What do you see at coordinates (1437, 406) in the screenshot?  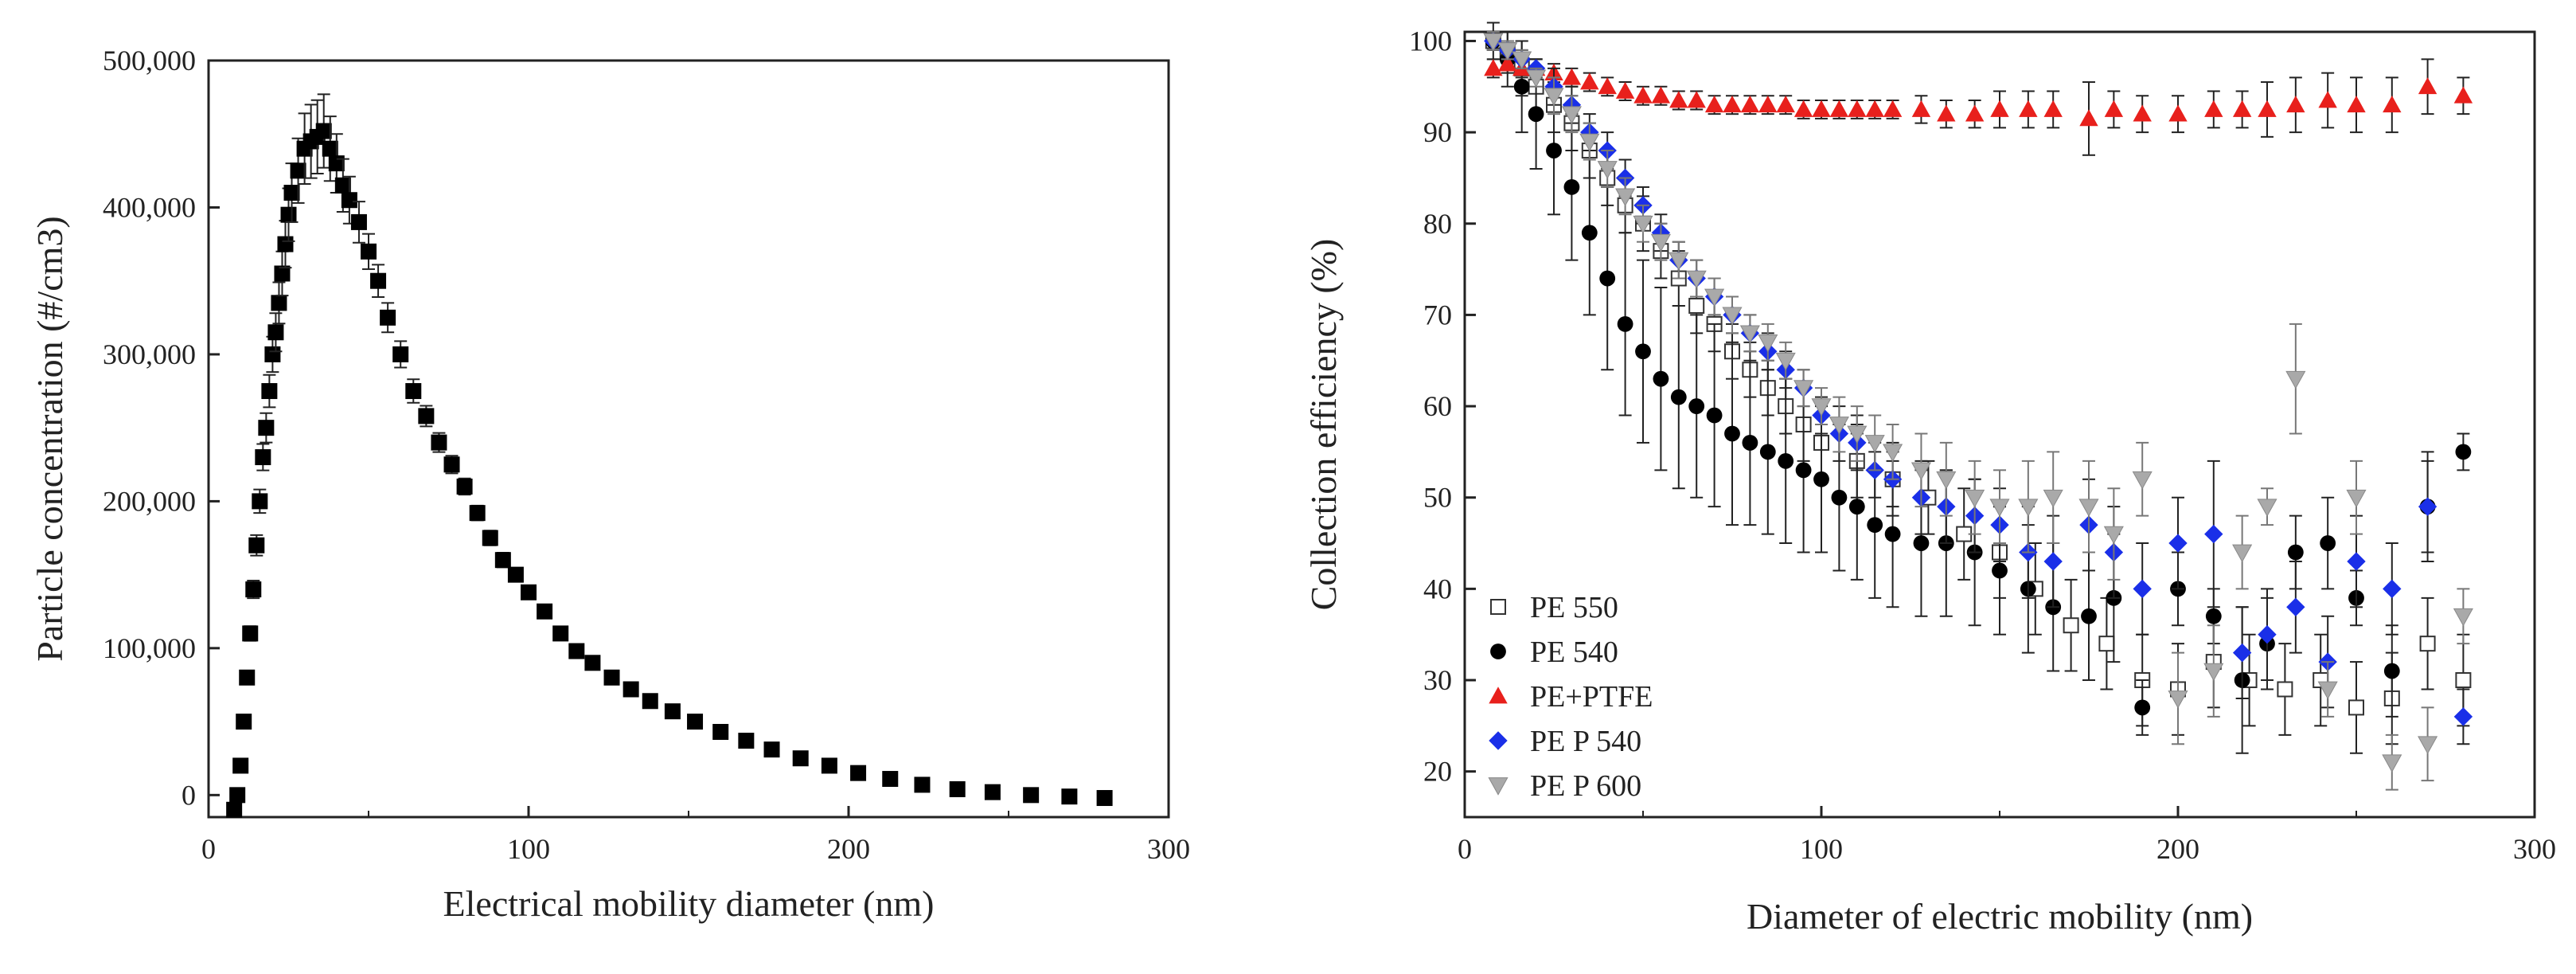 I see `y-tick-label: 60` at bounding box center [1437, 406].